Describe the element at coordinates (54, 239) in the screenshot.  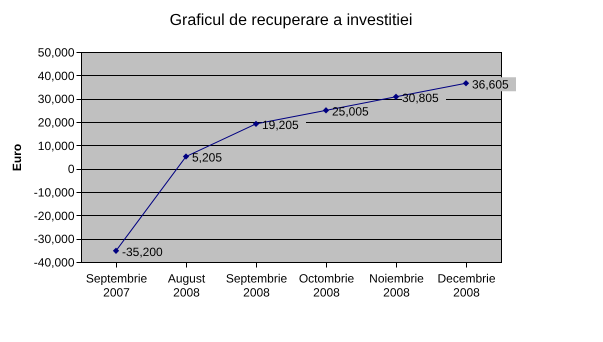
I see `y-tick-label: -30,000` at that location.